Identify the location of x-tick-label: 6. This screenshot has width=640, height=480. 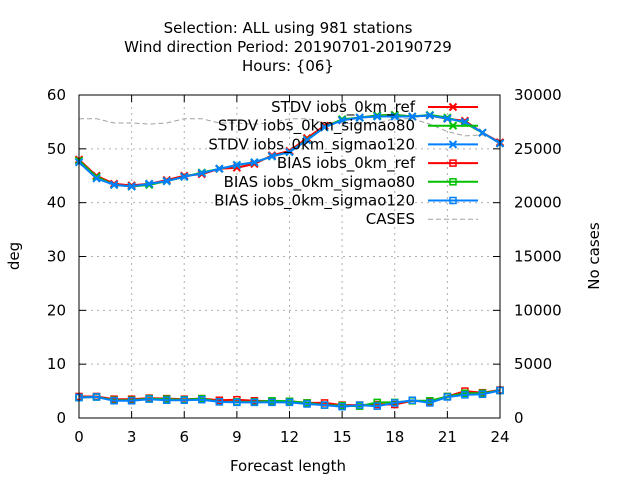
(184, 437).